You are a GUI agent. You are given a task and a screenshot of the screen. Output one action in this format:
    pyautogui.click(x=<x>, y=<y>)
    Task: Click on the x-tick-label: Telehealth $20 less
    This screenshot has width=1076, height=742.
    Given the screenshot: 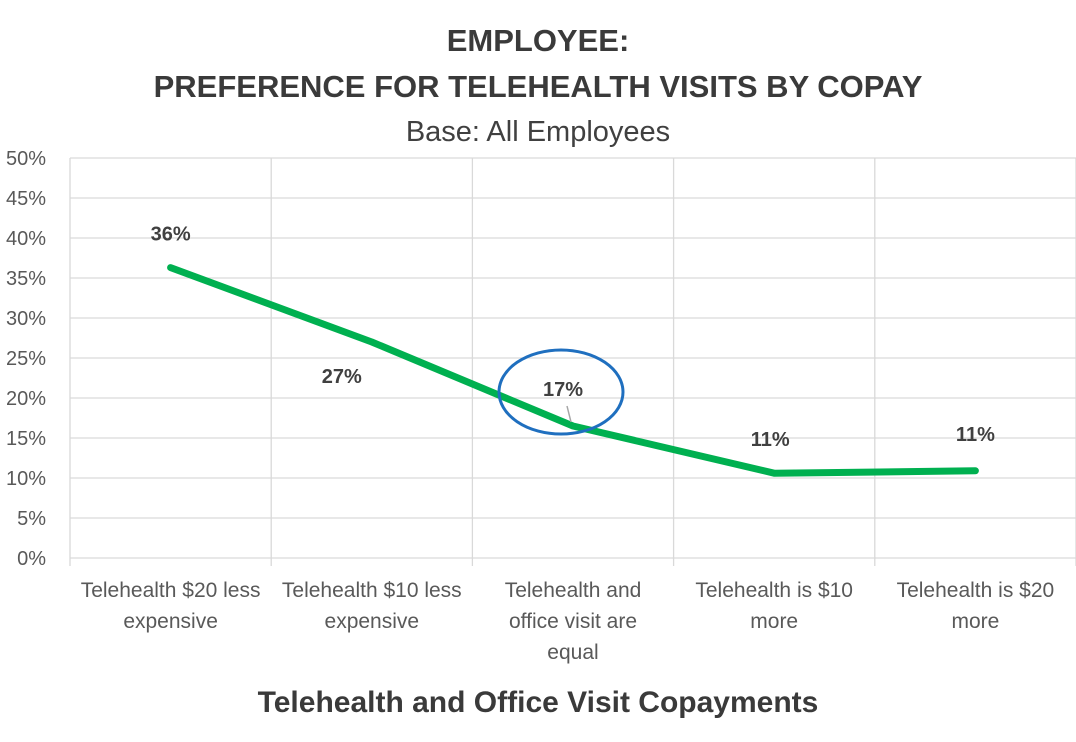 What is the action you would take?
    pyautogui.click(x=171, y=590)
    